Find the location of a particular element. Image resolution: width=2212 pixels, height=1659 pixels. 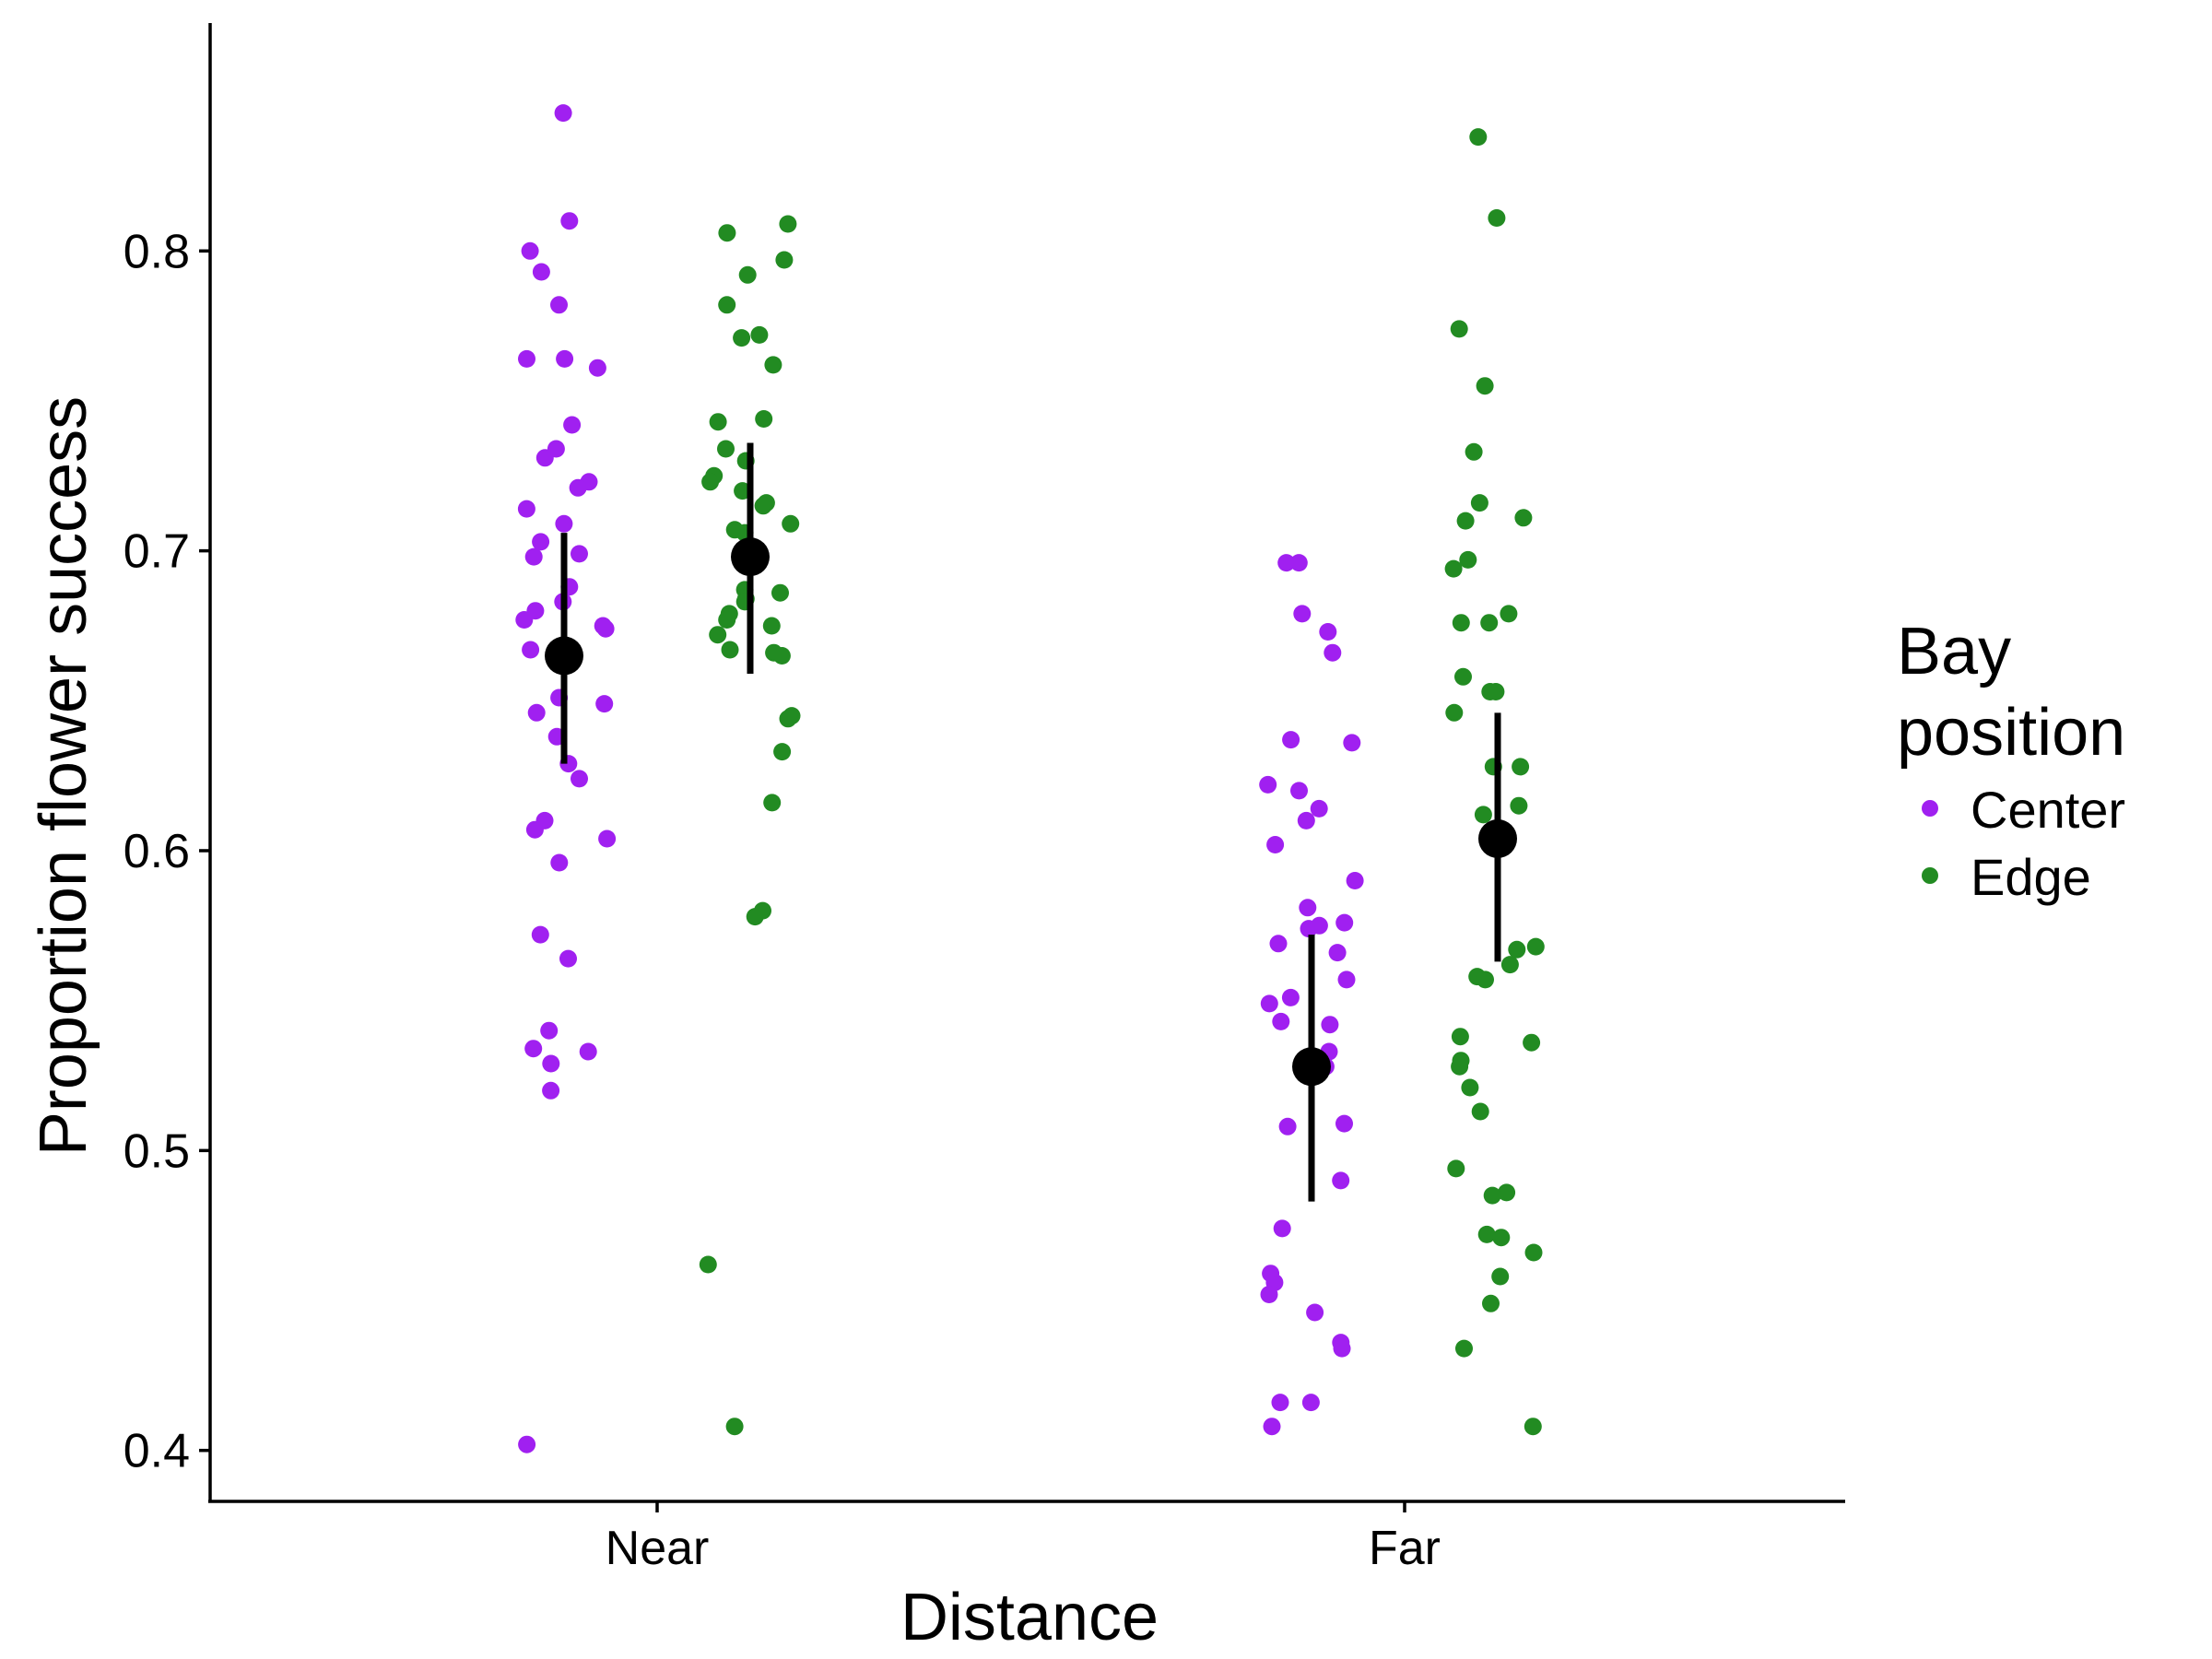

legend-key-center is located at coordinates (1930, 808).